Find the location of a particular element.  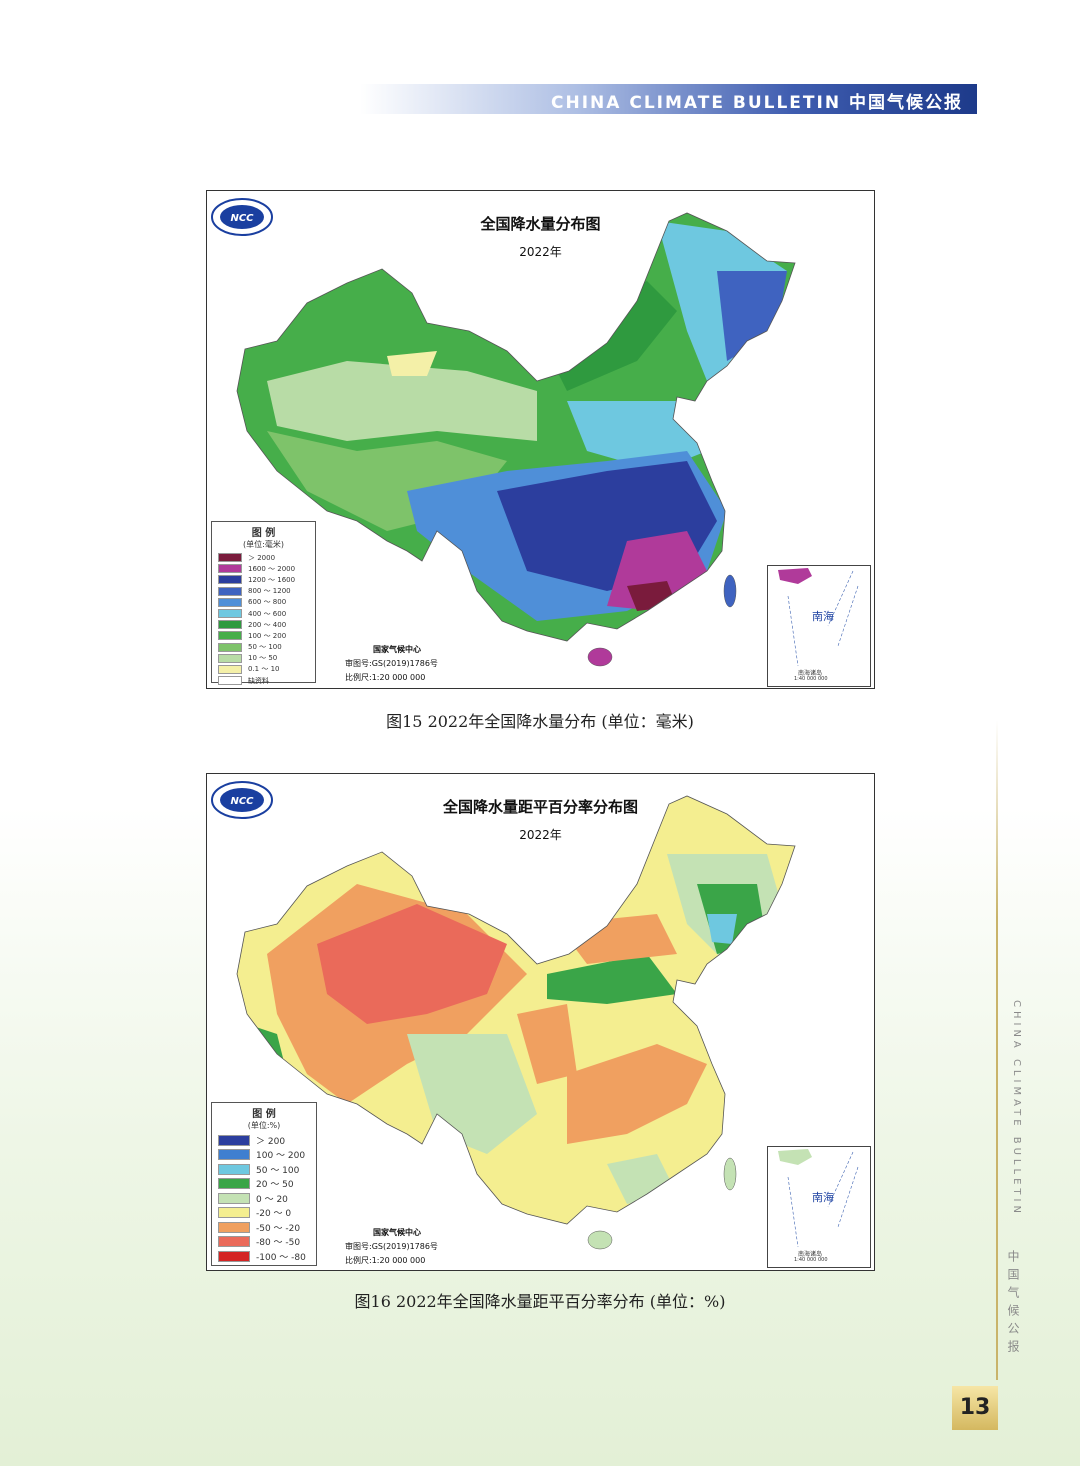

legend-unit: (单位:毫米) is located at coordinates (263, 544).